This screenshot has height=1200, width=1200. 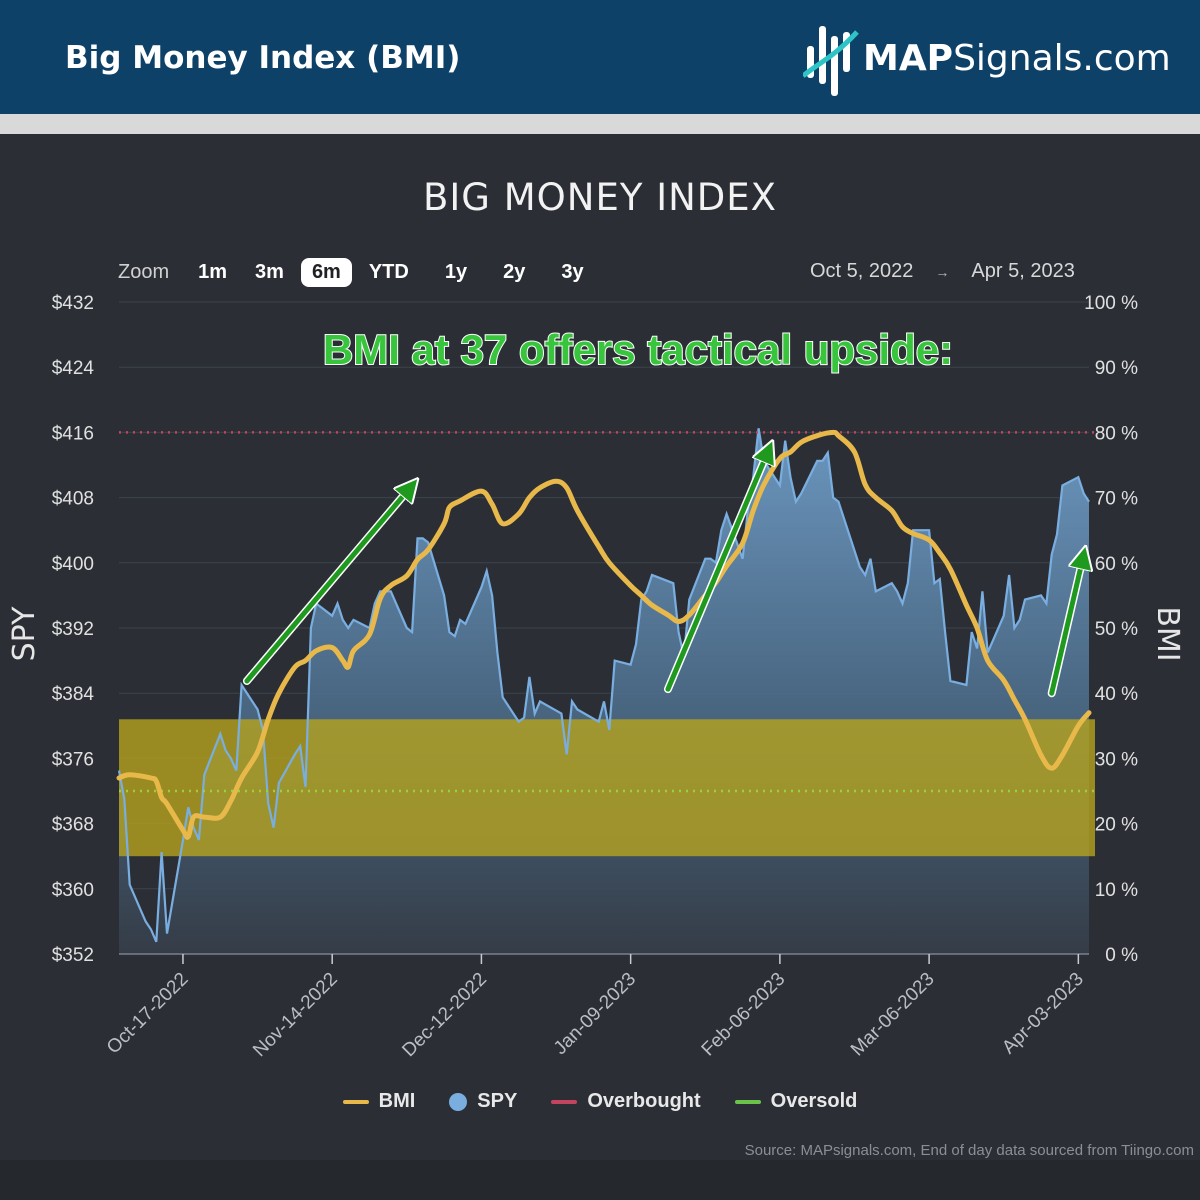 What do you see at coordinates (600, 124) in the screenshot?
I see `header-divider` at bounding box center [600, 124].